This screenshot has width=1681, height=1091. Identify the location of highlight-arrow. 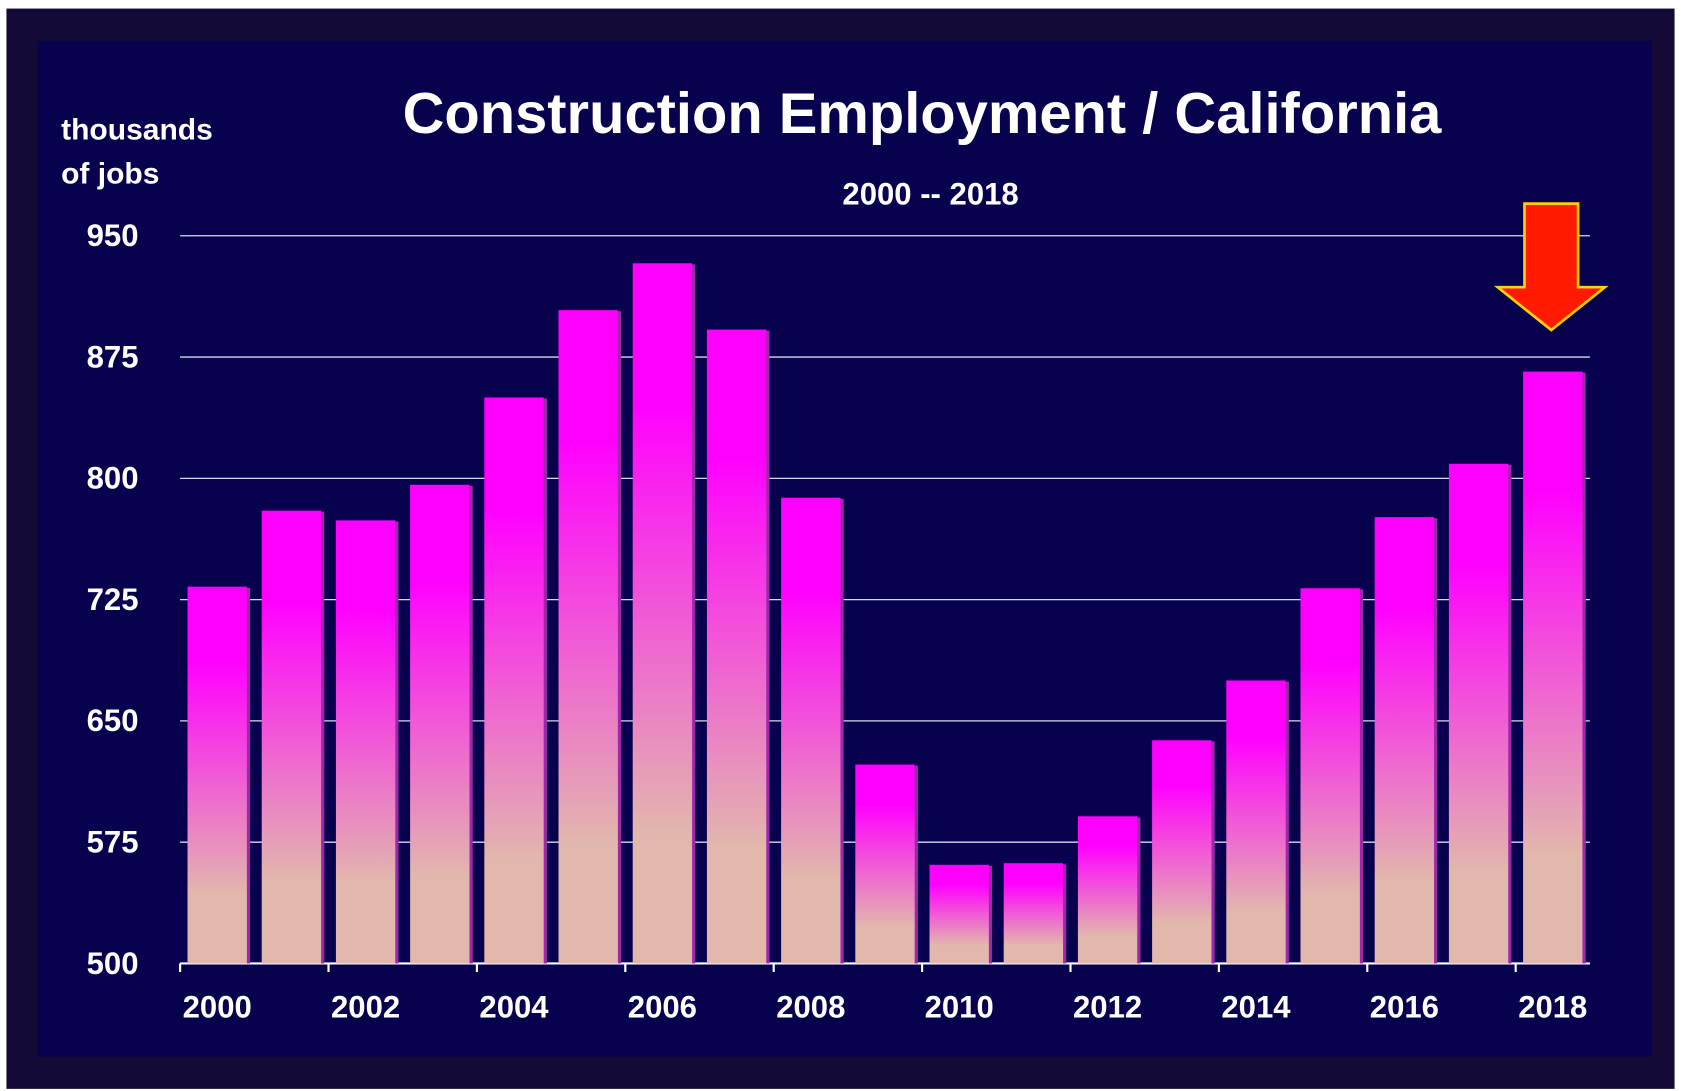
(1551, 267).